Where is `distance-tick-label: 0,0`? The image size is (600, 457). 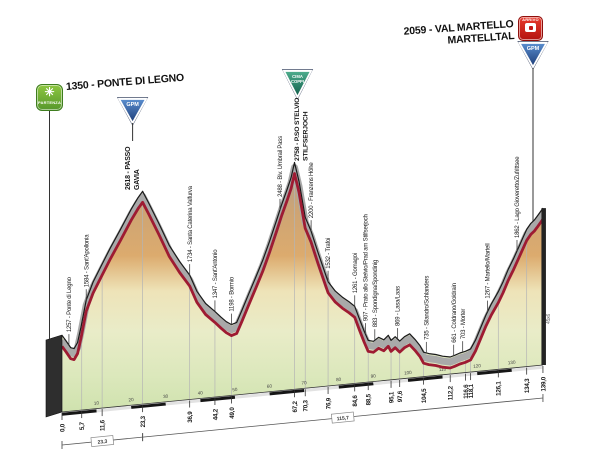
distance-tick-label: 0,0 is located at coordinates (62, 427).